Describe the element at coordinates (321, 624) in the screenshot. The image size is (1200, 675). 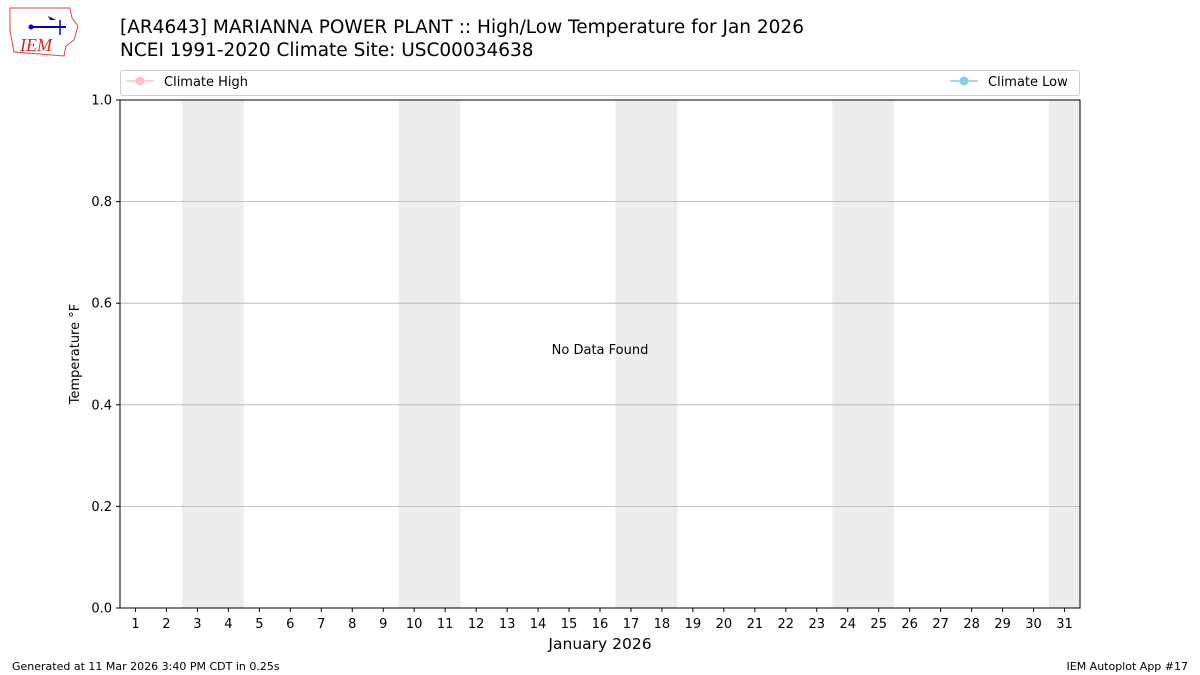
I see `x-tick-label: 7` at that location.